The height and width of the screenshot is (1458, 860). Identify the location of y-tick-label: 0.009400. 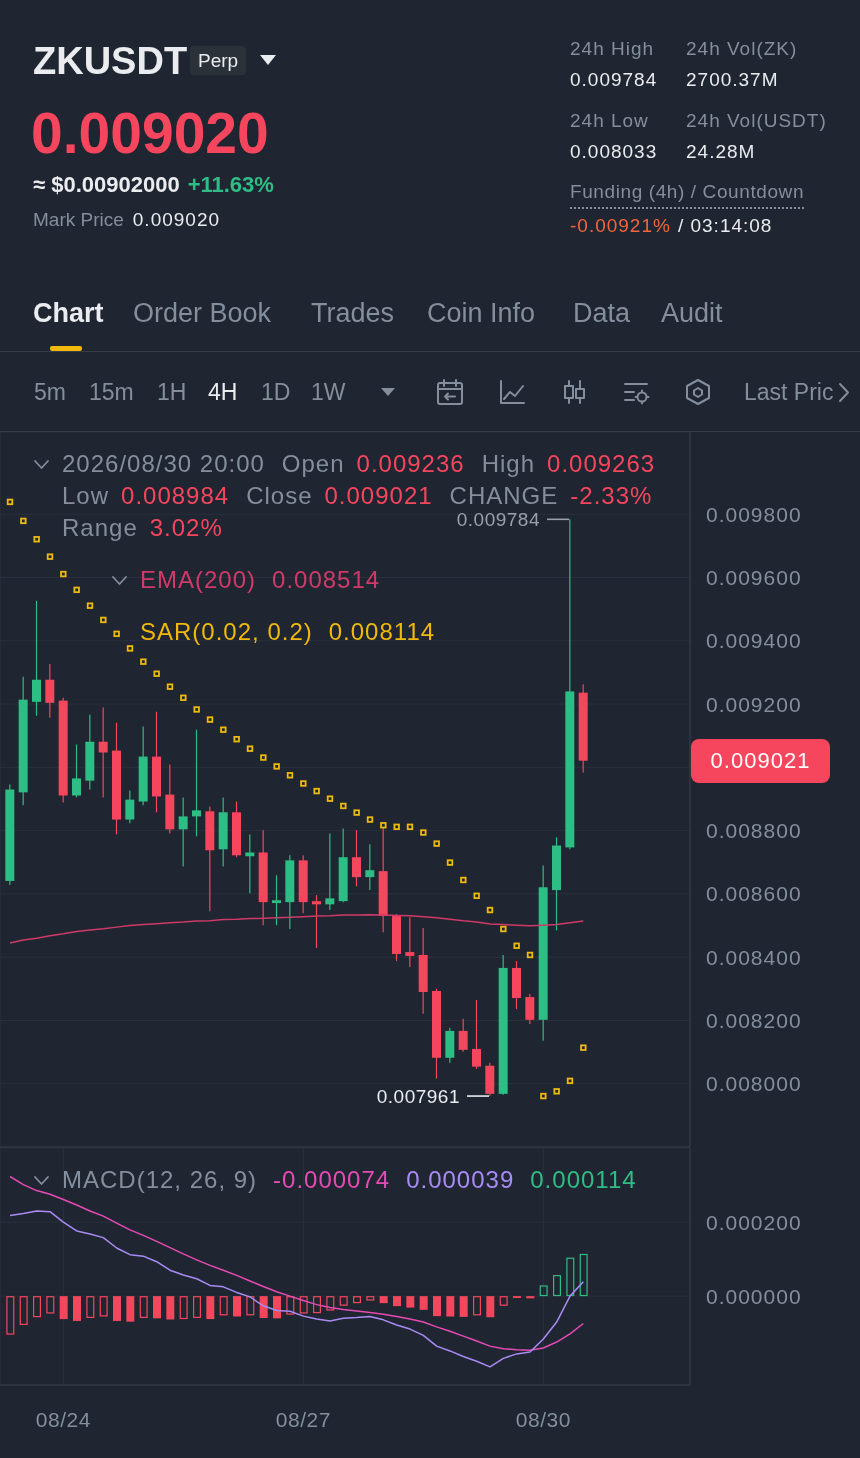
(754, 641).